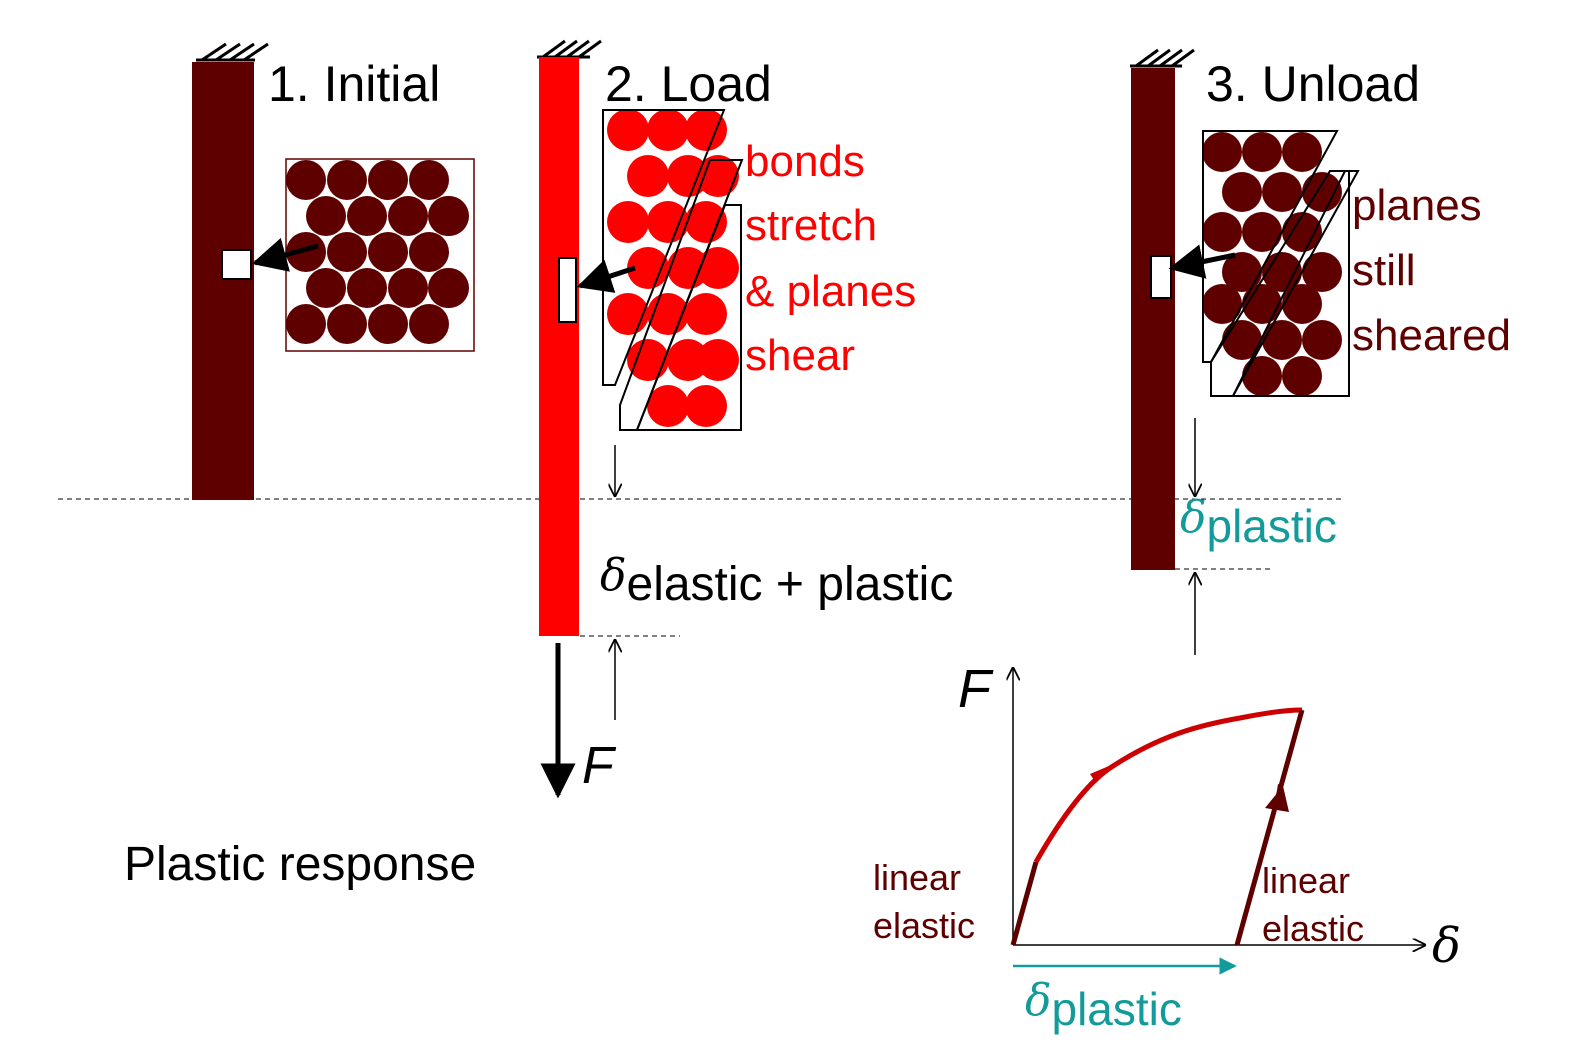 The image size is (1593, 1048). Describe the element at coordinates (1277, 799) in the screenshot. I see `unloading-direction-arrowhead-tip` at that location.